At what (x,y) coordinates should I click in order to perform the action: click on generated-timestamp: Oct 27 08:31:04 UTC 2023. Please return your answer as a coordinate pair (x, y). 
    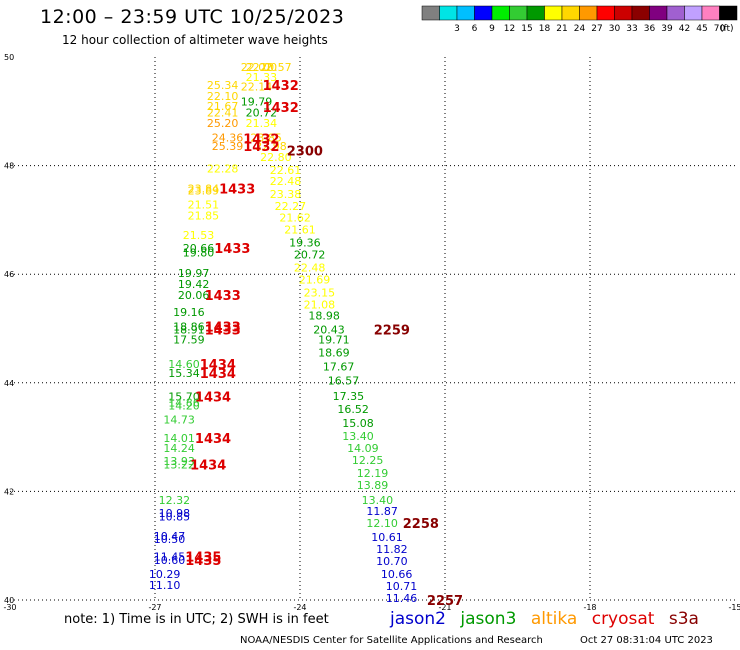
    Looking at the image, I should click on (646, 640).